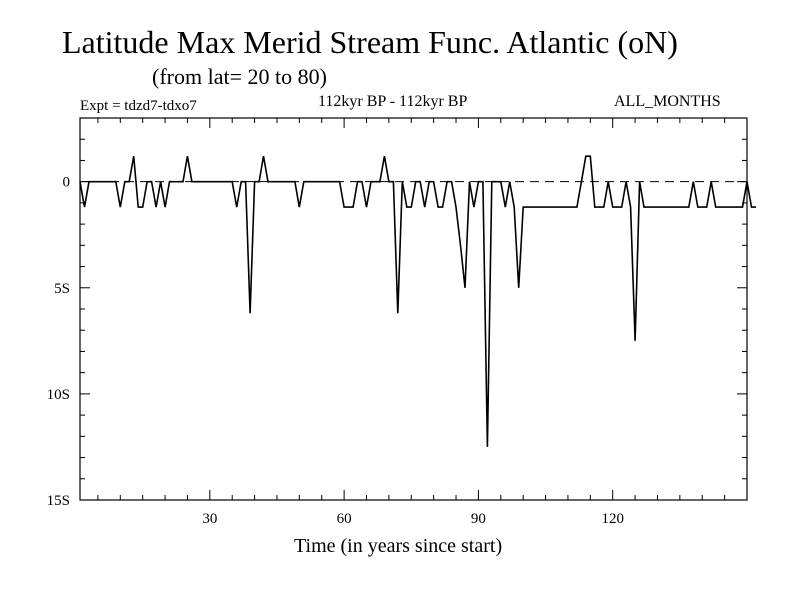 The image size is (800, 600). Describe the element at coordinates (667, 101) in the screenshot. I see `months-label: ALL_MONTHS` at that location.